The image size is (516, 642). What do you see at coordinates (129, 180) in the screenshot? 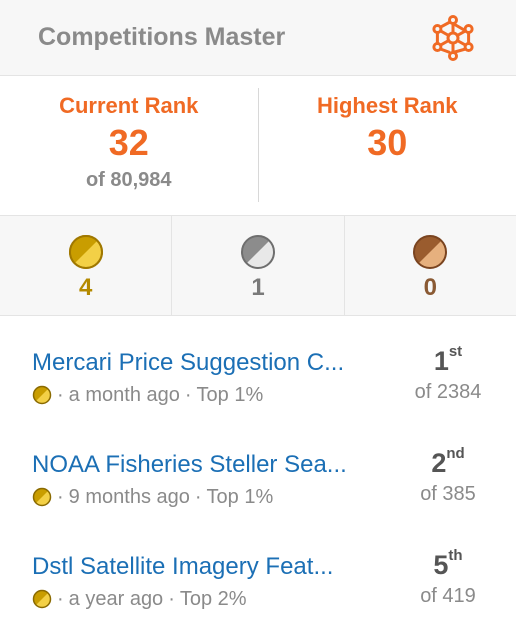
I see `current-rank-total: of 80,984` at bounding box center [129, 180].